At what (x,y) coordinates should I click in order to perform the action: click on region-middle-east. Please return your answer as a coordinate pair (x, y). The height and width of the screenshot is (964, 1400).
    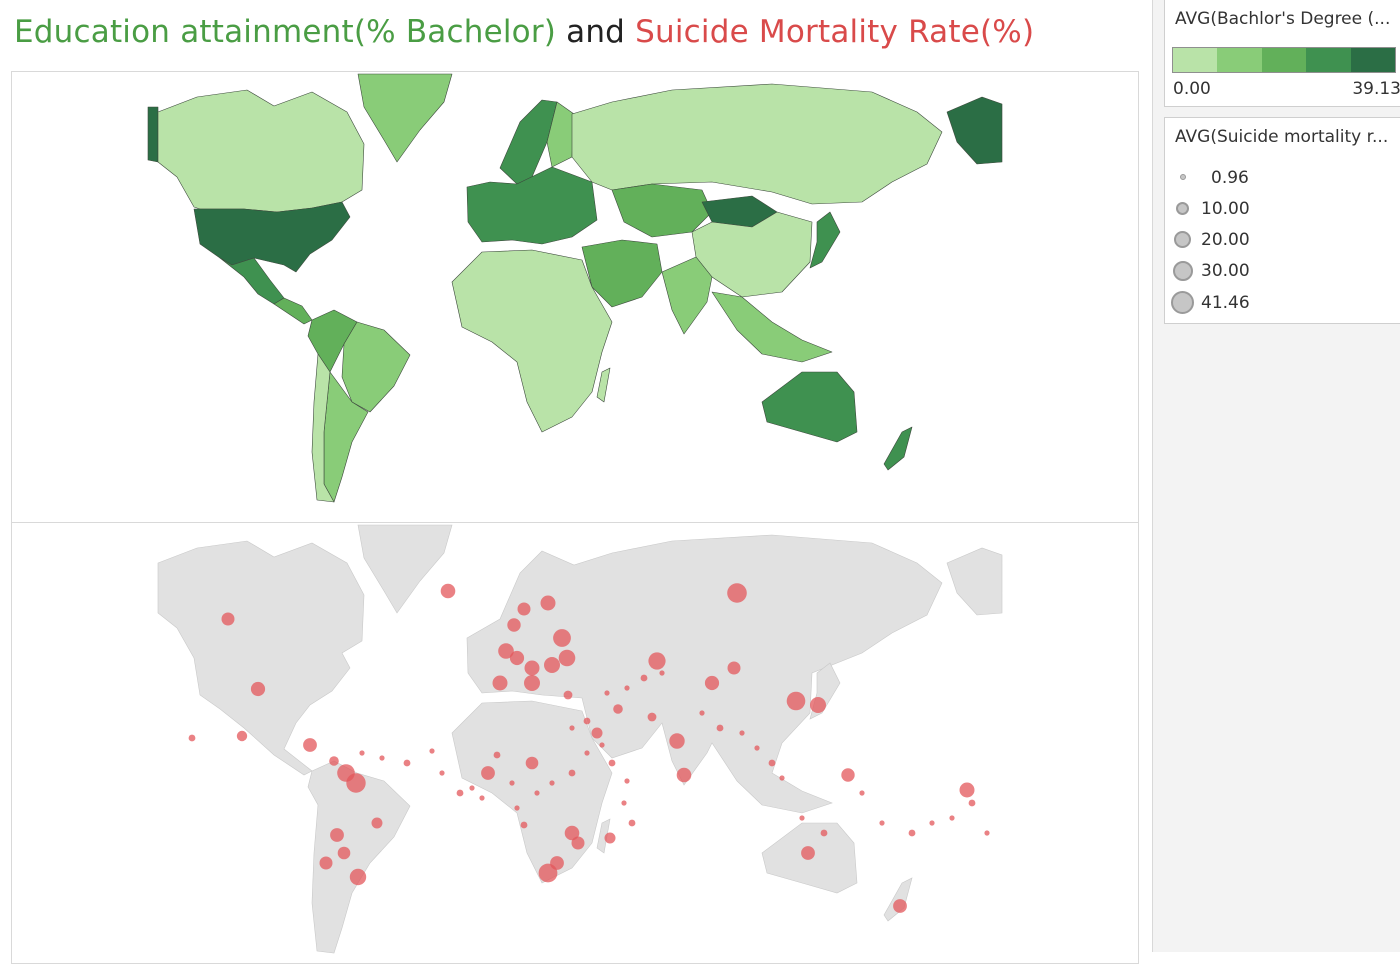
    Looking at the image, I should click on (622, 273).